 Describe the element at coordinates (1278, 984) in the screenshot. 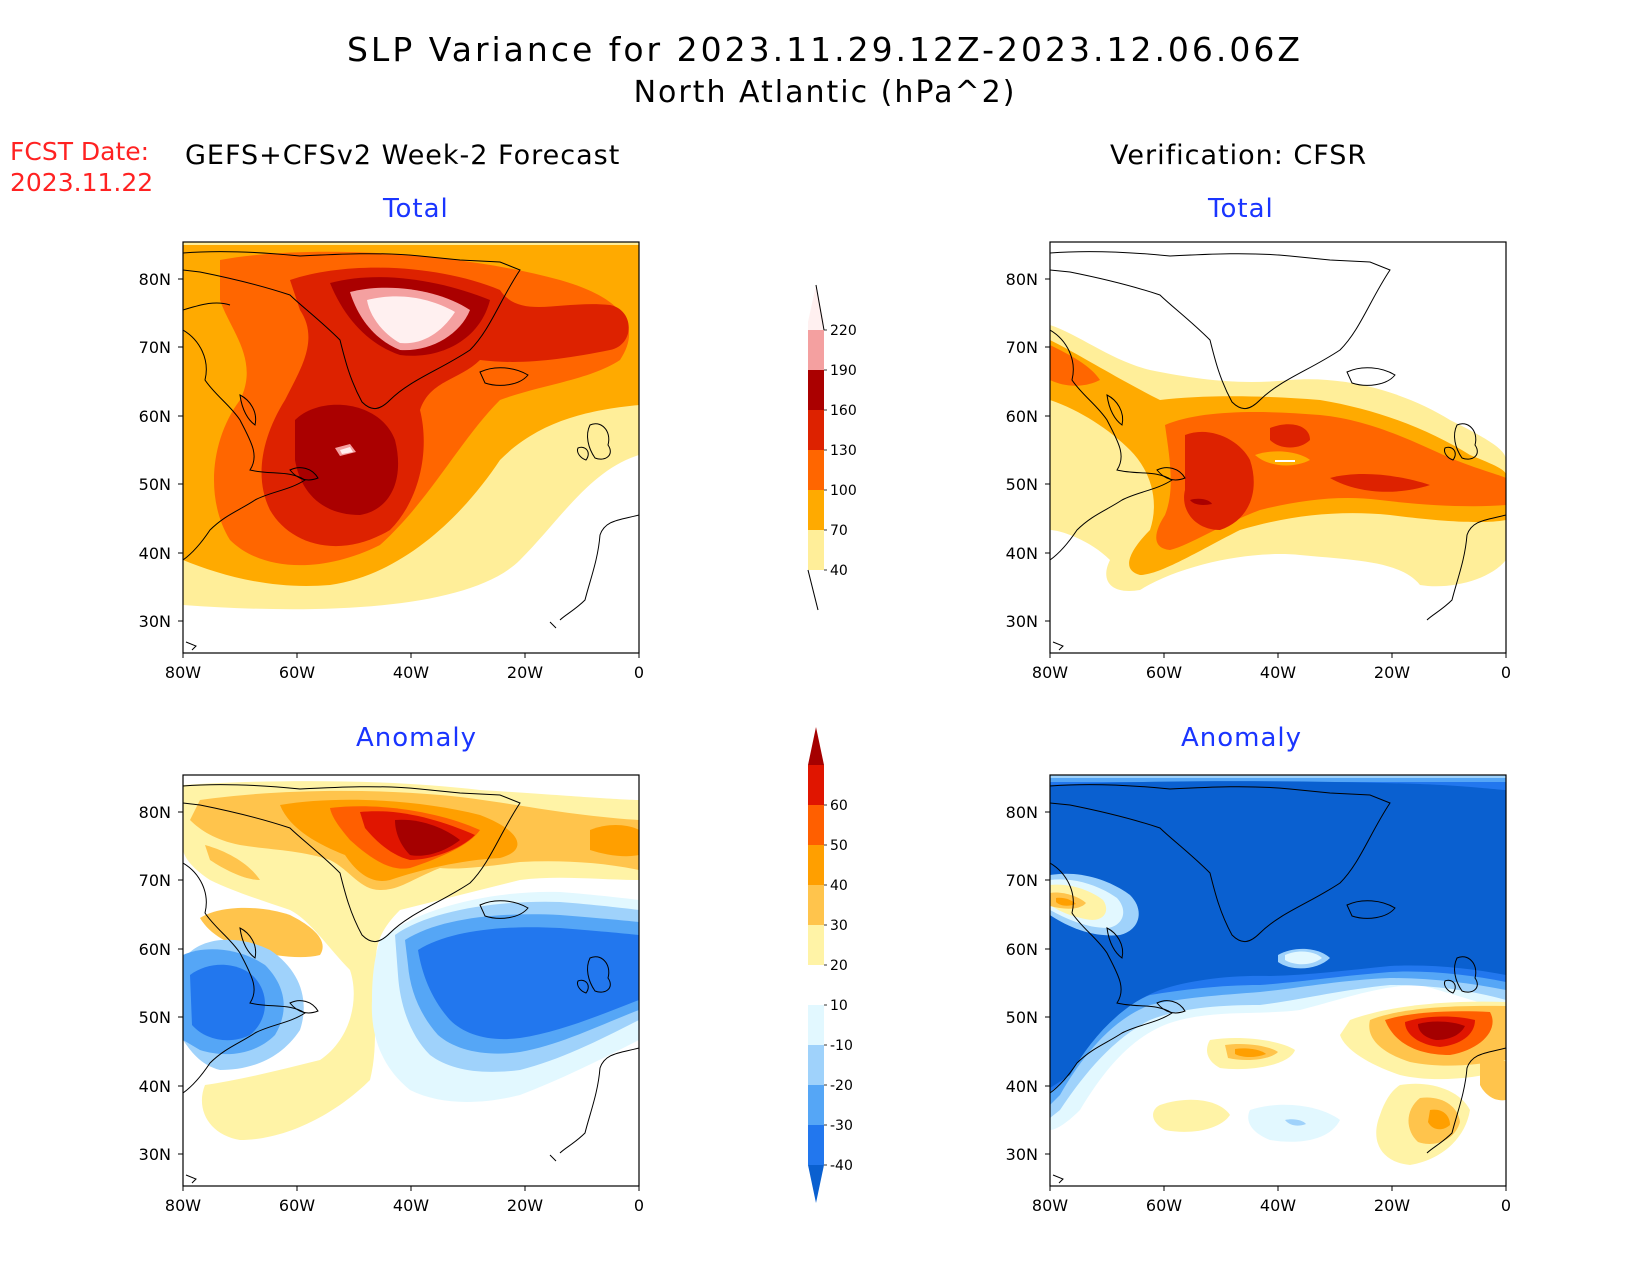

I see `verification-anomaly-coastlines` at that location.